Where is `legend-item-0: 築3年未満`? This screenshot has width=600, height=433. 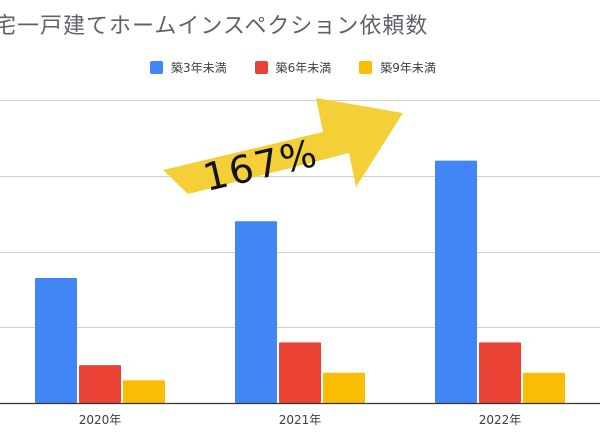 legend-item-0: 築3年未満 is located at coordinates (188, 67).